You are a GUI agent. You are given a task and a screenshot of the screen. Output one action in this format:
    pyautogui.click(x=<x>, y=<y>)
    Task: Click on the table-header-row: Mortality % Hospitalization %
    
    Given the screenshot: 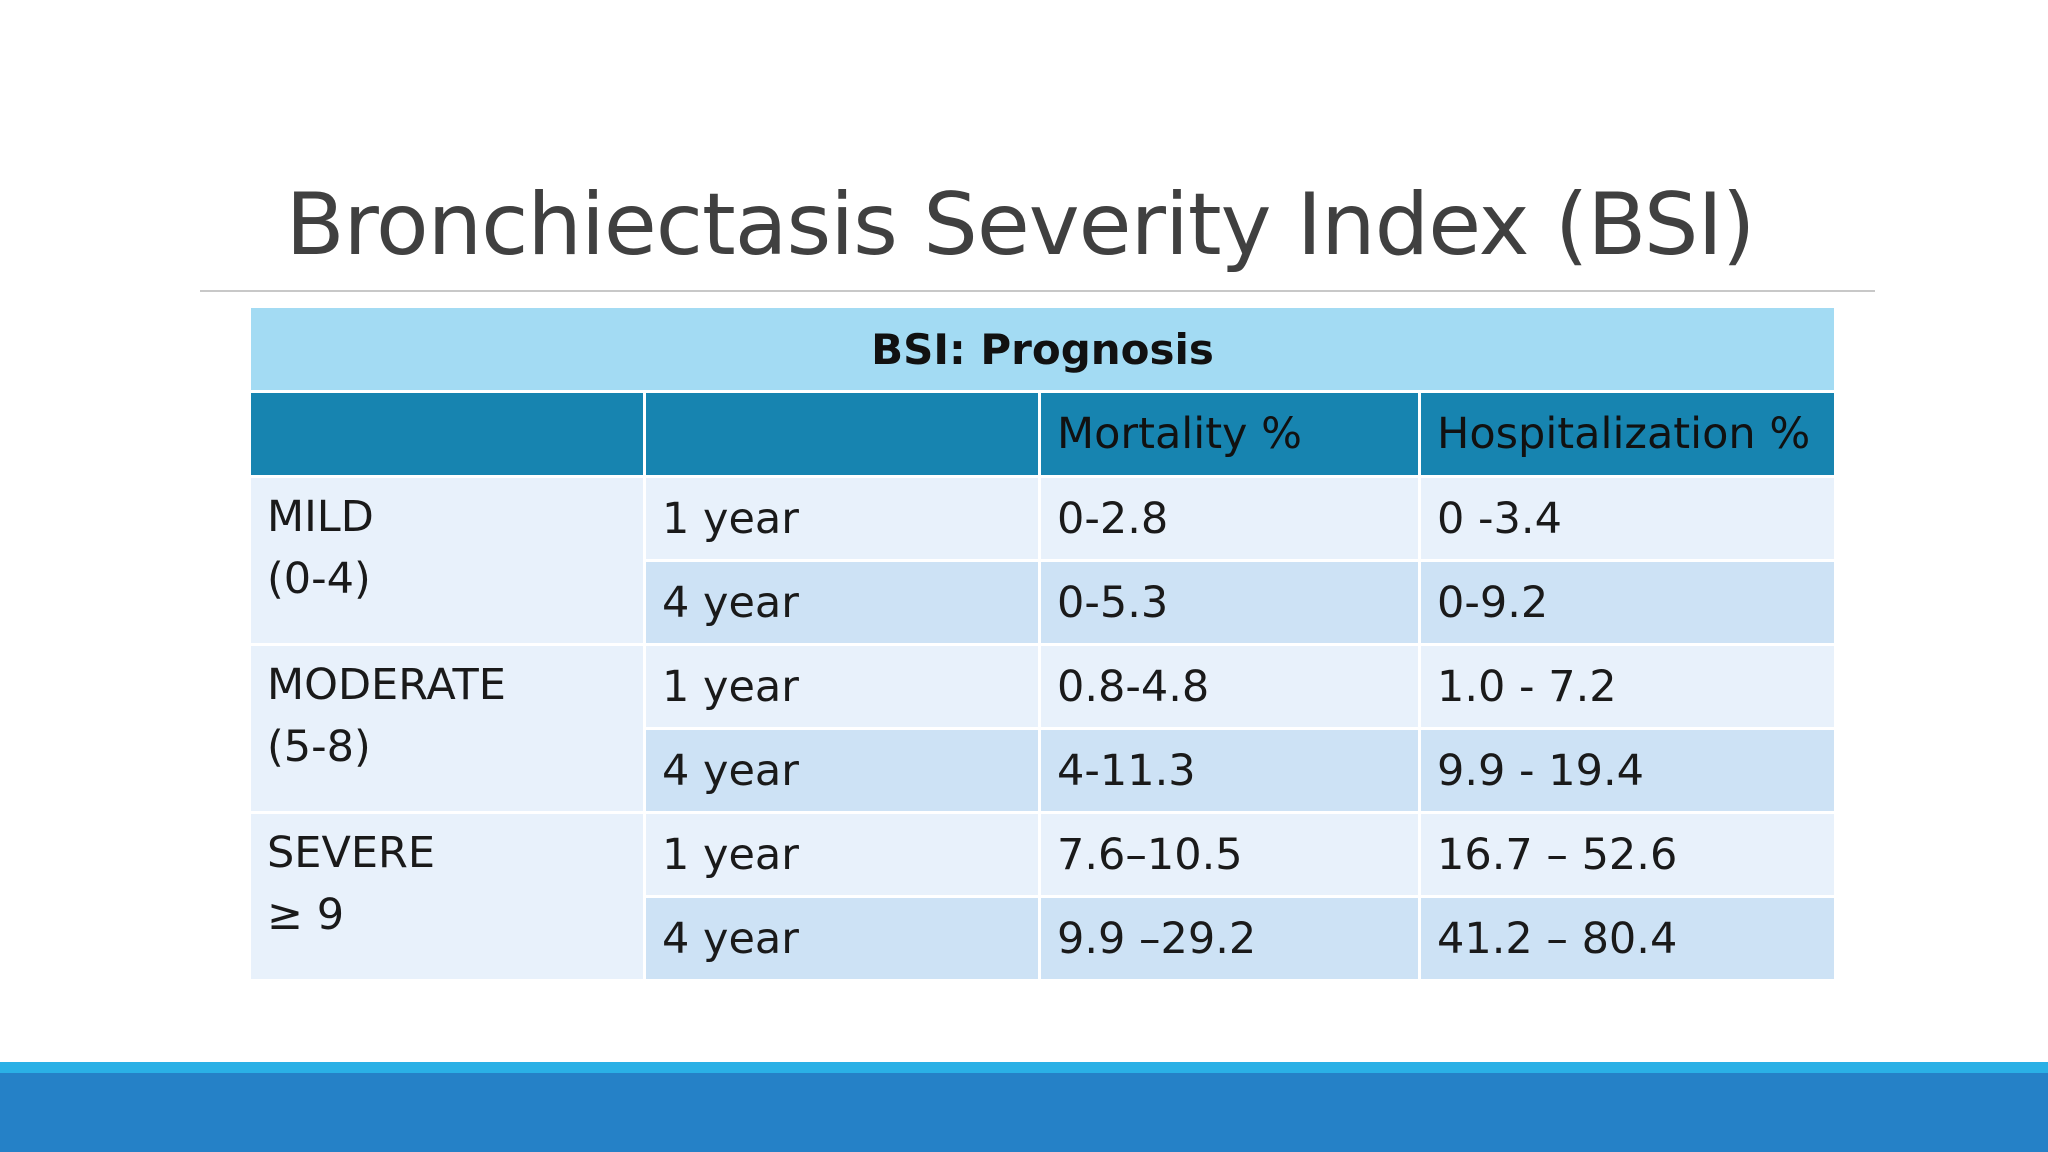 What is the action you would take?
    pyautogui.click(x=1042, y=434)
    